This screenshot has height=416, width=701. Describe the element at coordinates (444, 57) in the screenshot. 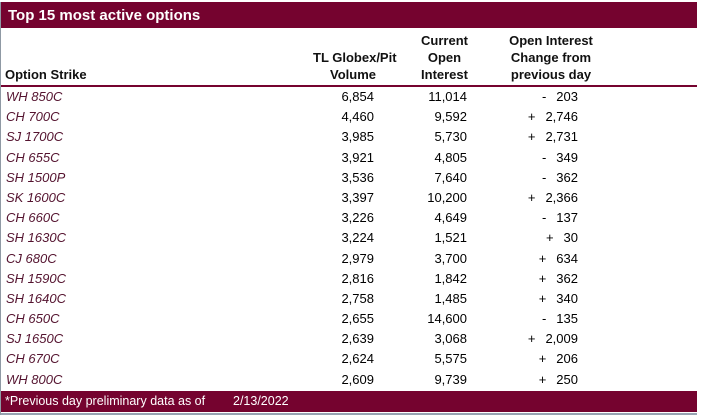

I see `column-header-open-interest: Current Open Interest` at that location.